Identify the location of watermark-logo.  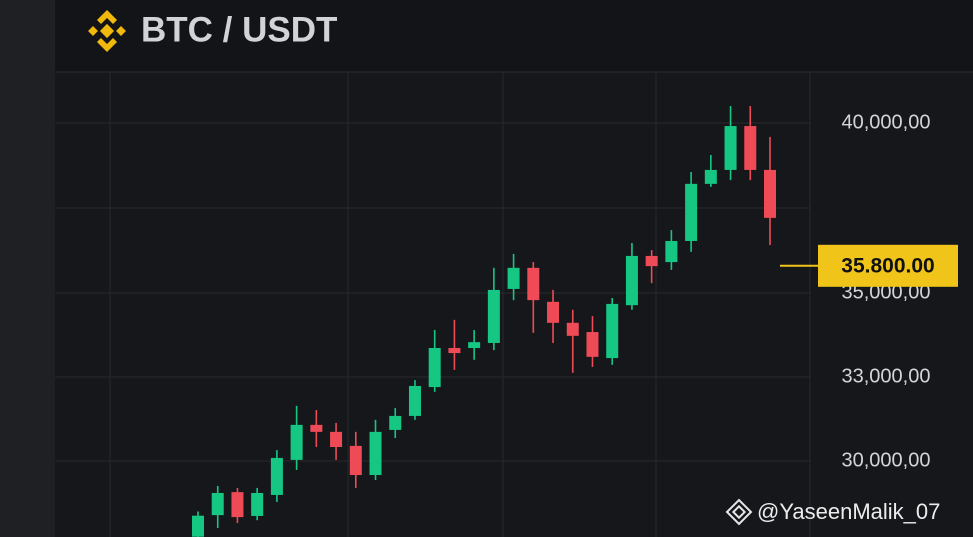
(739, 512).